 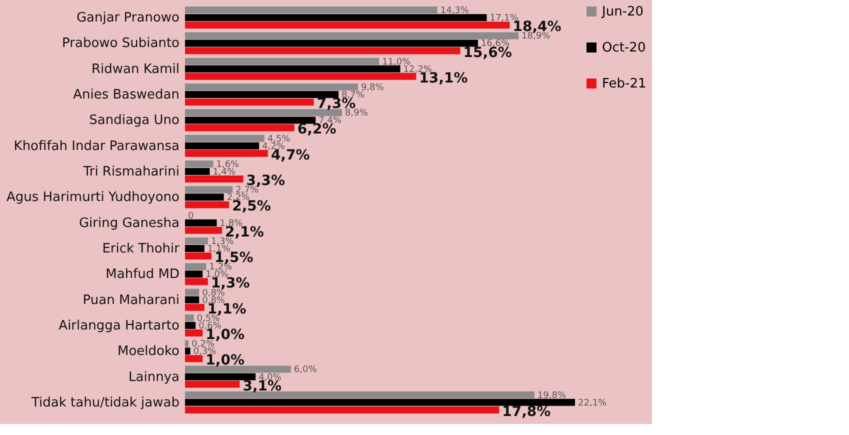 What do you see at coordinates (224, 173) in the screenshot?
I see `data-label: 1,4%` at bounding box center [224, 173].